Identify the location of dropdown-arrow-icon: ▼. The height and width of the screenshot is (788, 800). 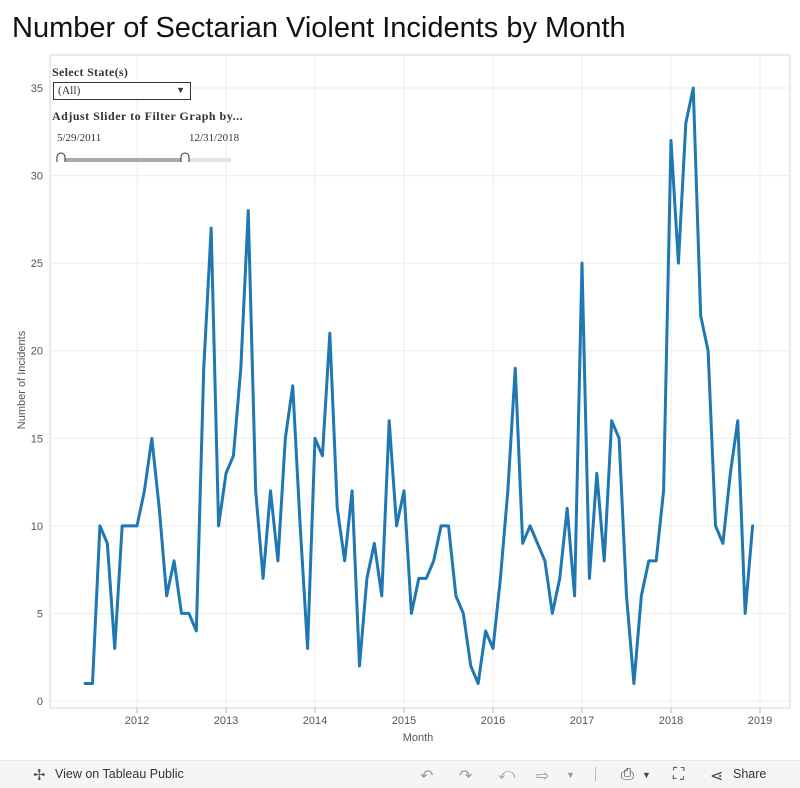
(180, 90).